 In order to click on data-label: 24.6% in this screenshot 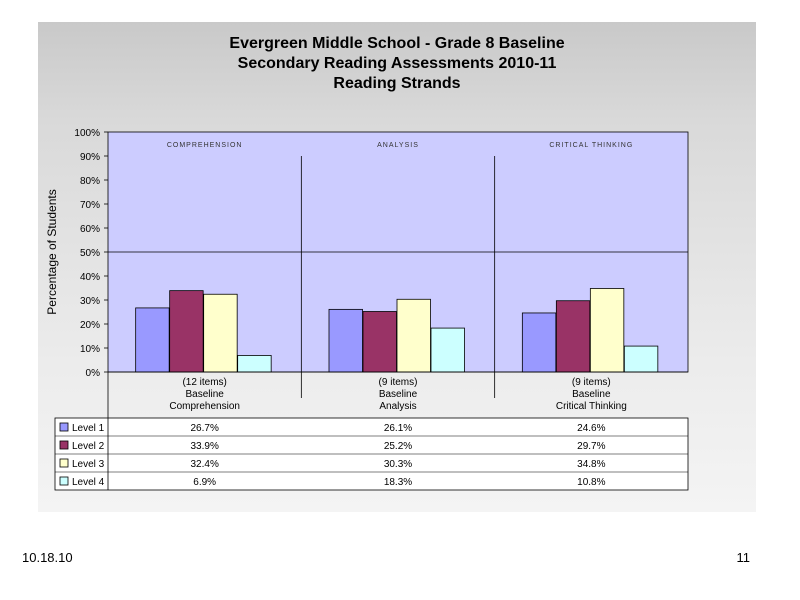, I will do `click(591, 428)`.